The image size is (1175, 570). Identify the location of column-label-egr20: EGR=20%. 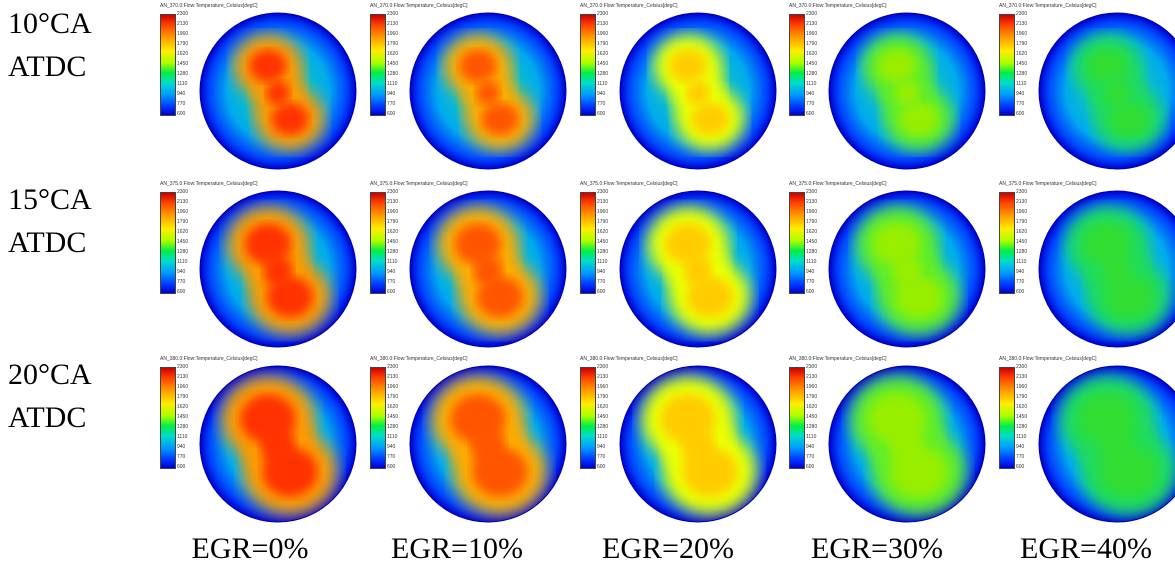
(668, 548).